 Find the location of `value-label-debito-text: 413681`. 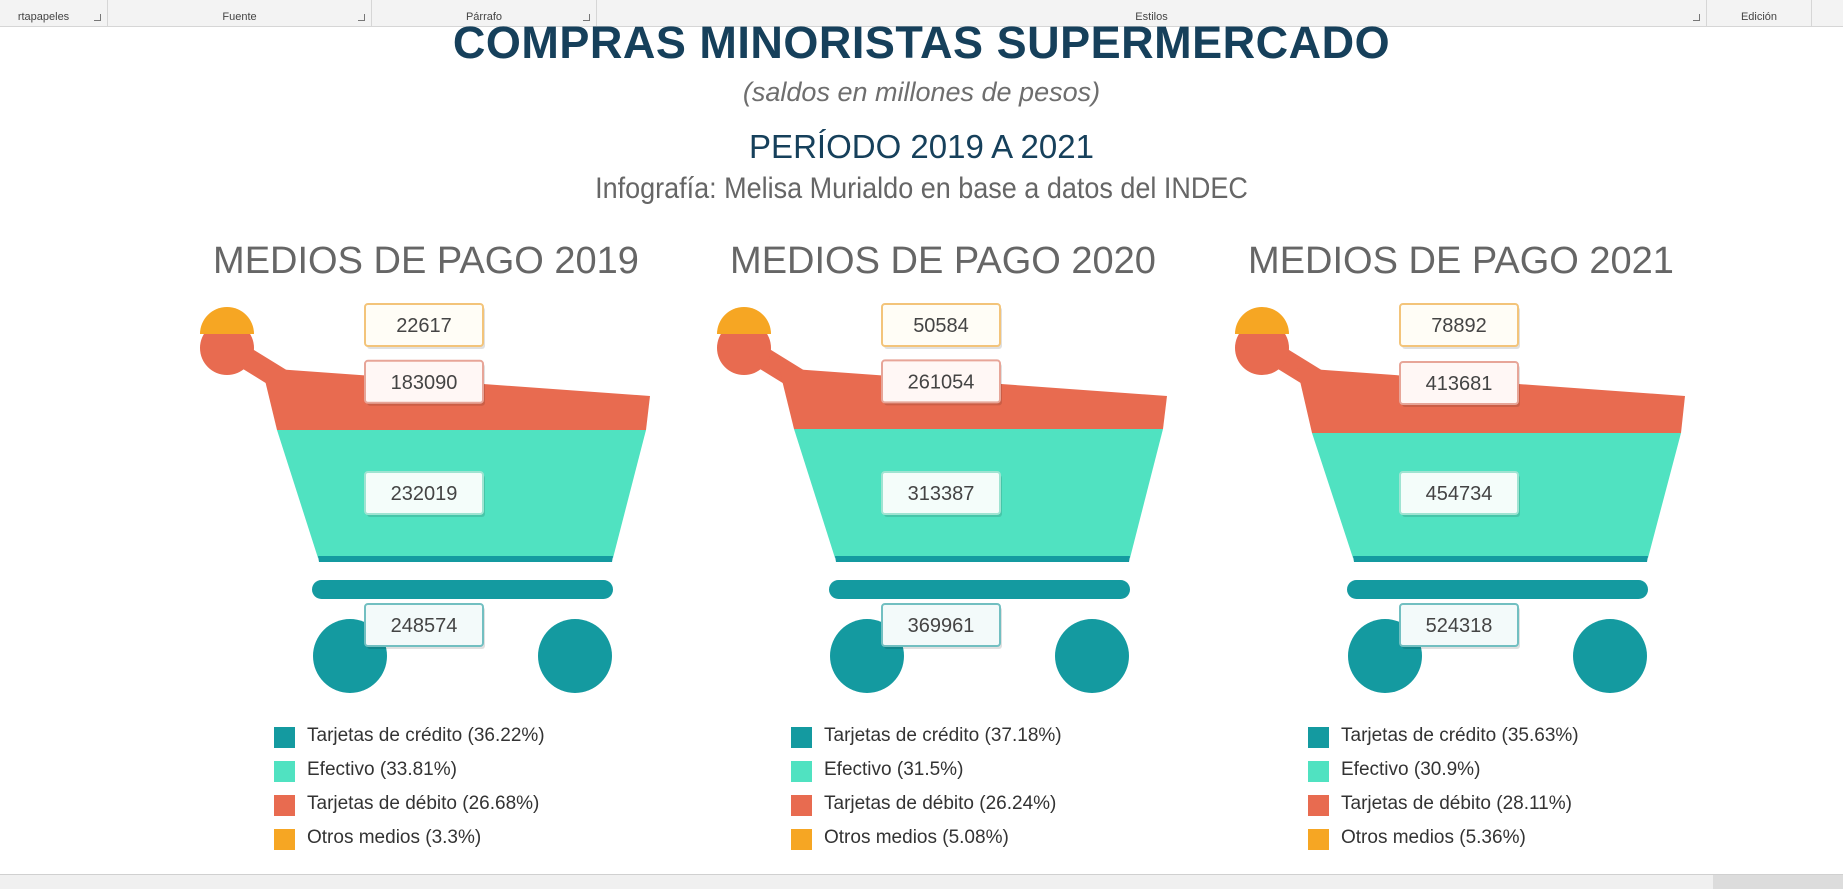

value-label-debito-text: 413681 is located at coordinates (1459, 384).